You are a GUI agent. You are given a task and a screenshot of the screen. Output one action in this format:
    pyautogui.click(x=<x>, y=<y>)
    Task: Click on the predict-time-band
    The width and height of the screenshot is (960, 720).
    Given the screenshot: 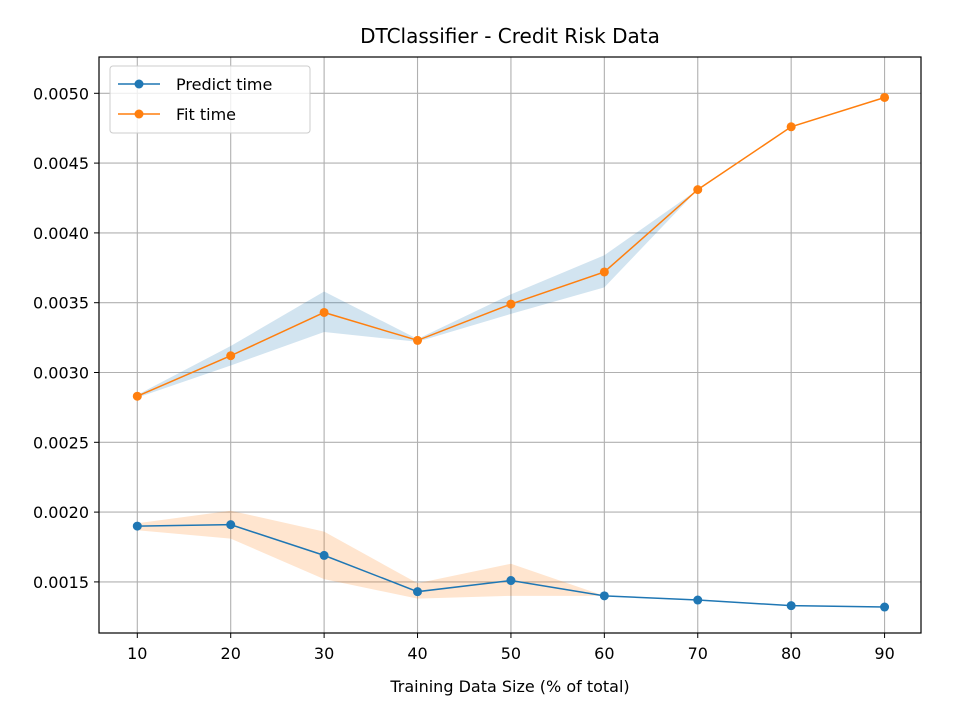 What is the action you would take?
    pyautogui.click(x=511, y=559)
    